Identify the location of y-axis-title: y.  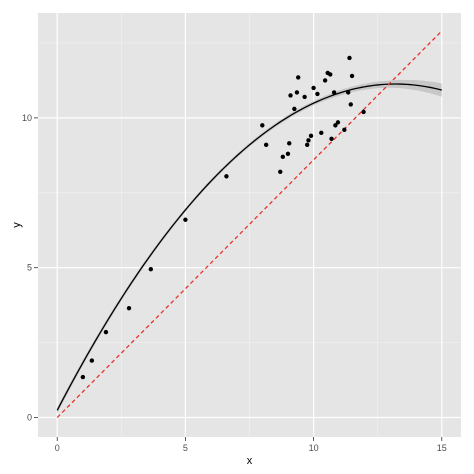
(17, 225).